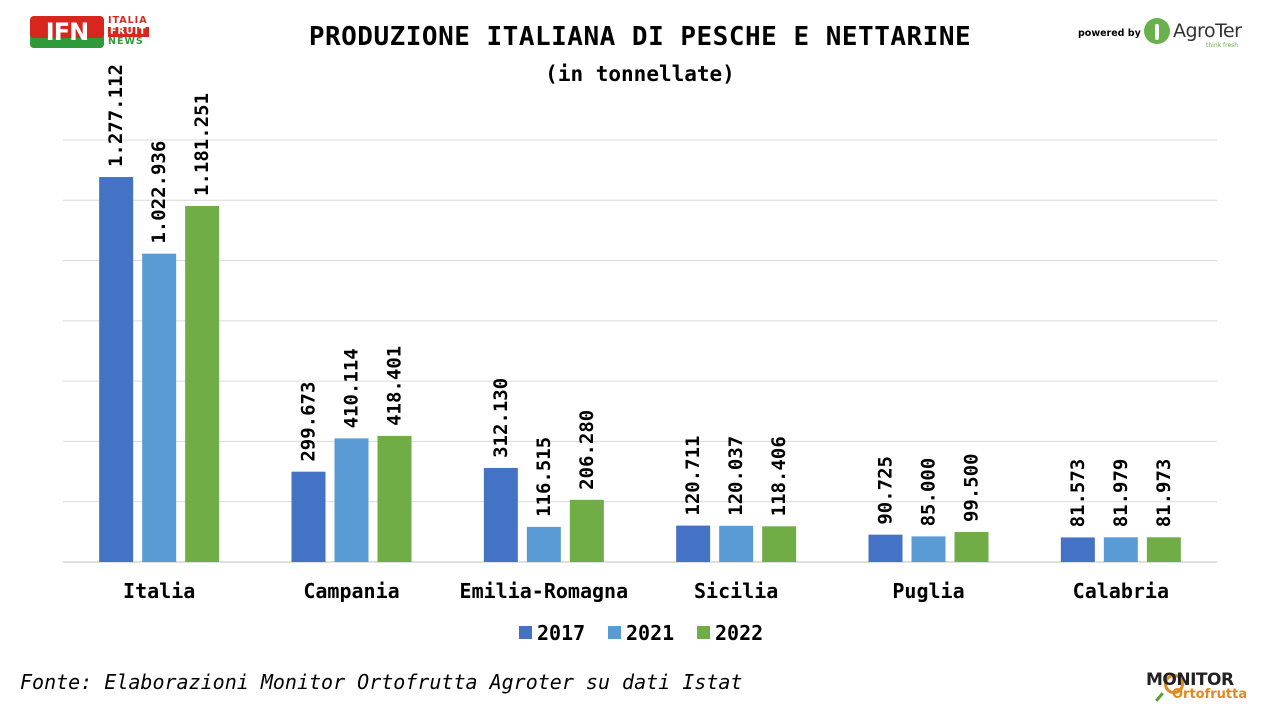 This screenshot has height=720, width=1280. I want to click on data-label: 90.725, so click(886, 490).